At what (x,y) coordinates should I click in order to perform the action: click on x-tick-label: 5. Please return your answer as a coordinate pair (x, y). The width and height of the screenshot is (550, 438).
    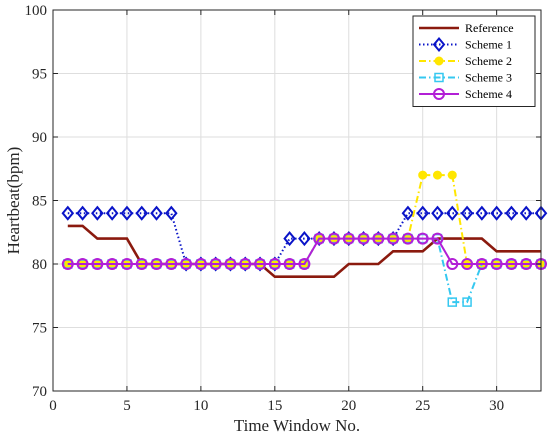
    Looking at the image, I should click on (127, 406).